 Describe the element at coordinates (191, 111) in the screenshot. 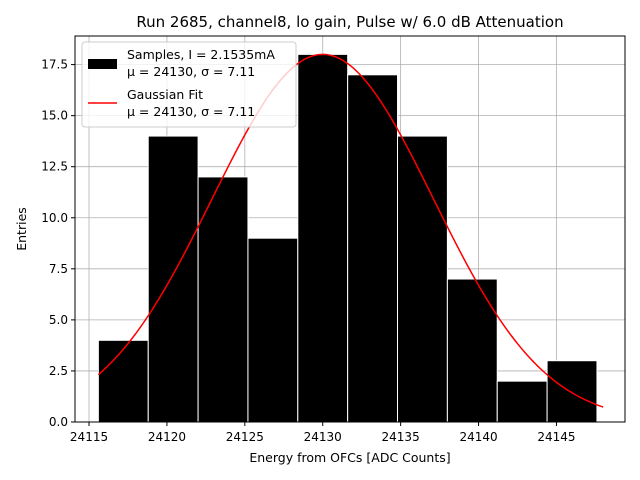

I see `legend-stats-fit: μ = 24130, σ = 7.11` at that location.